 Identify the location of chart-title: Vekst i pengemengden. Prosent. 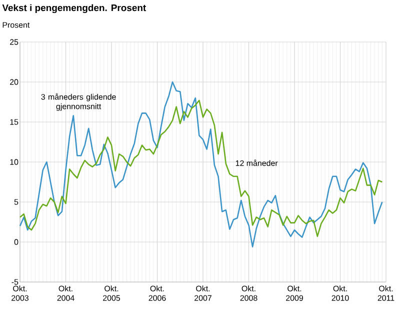
(74, 9).